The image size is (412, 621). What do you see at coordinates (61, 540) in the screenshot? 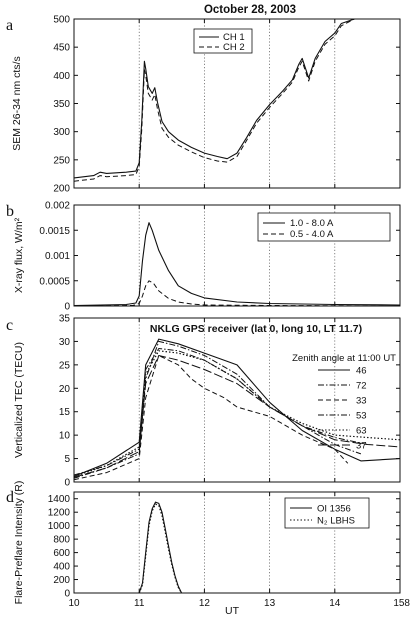
I see `y-tick-label: 800` at bounding box center [61, 540].